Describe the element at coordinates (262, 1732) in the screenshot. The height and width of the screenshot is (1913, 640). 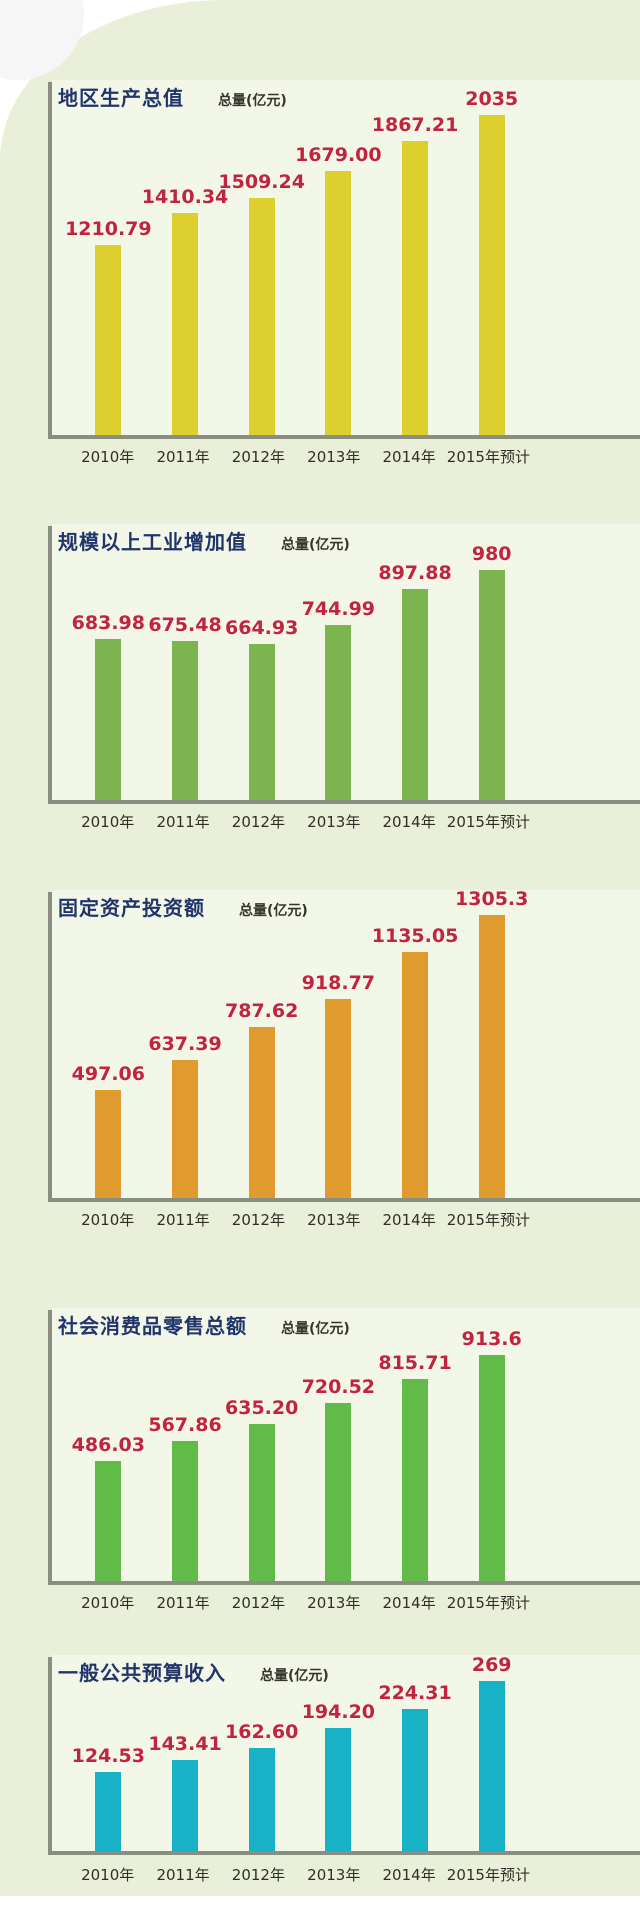
I see `value-label: 162.60` at that location.